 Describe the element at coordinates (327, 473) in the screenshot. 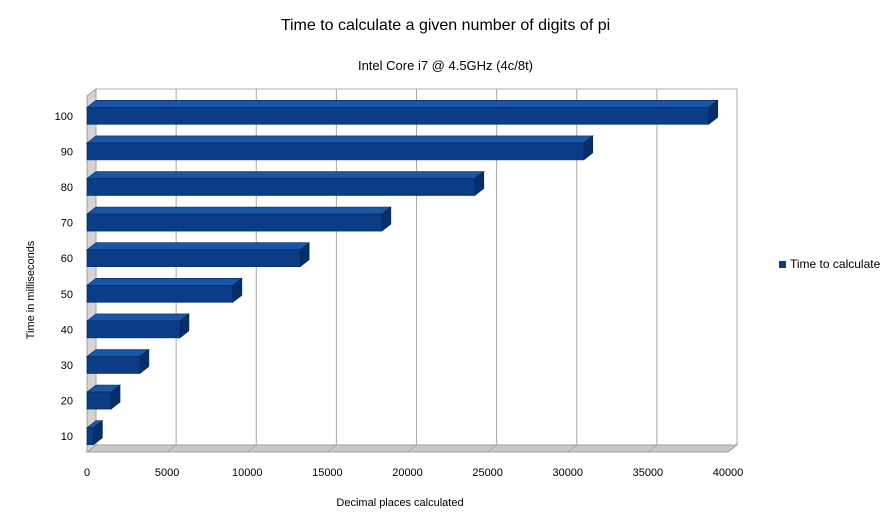

I see `x-tick-label: 15000` at that location.